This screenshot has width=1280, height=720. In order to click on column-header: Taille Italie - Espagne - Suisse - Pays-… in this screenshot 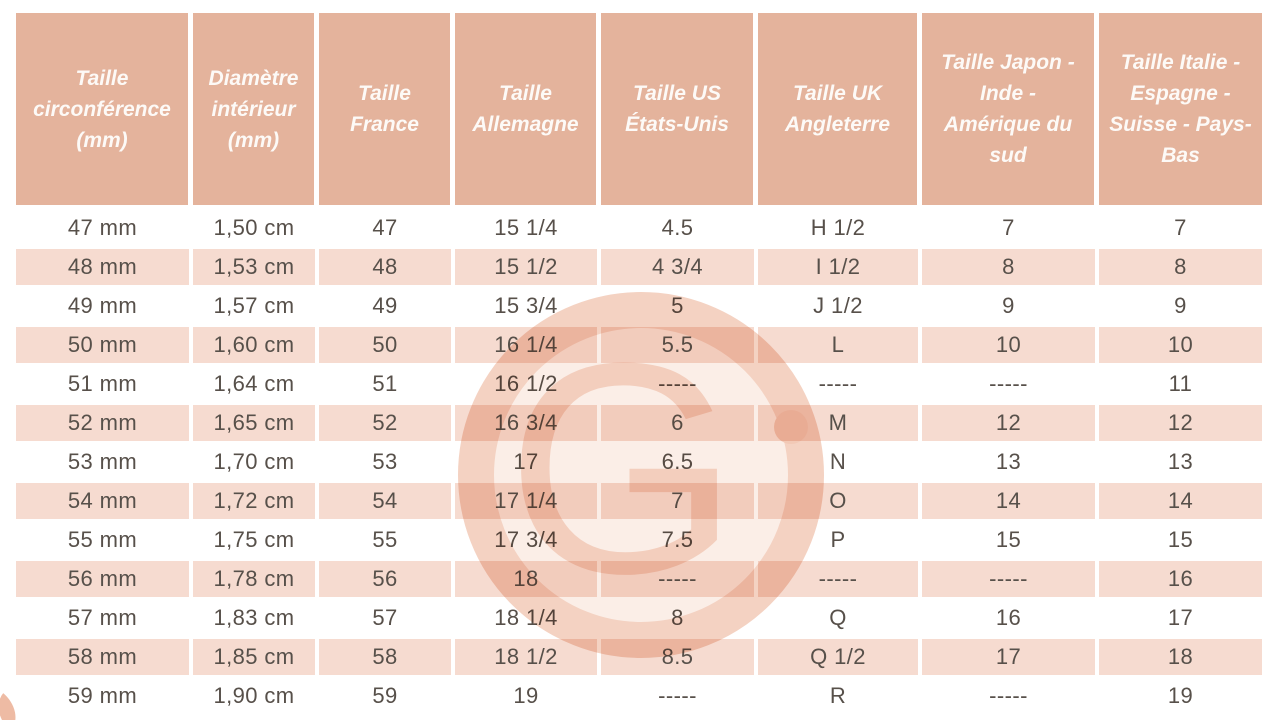, I will do `click(1180, 111)`.